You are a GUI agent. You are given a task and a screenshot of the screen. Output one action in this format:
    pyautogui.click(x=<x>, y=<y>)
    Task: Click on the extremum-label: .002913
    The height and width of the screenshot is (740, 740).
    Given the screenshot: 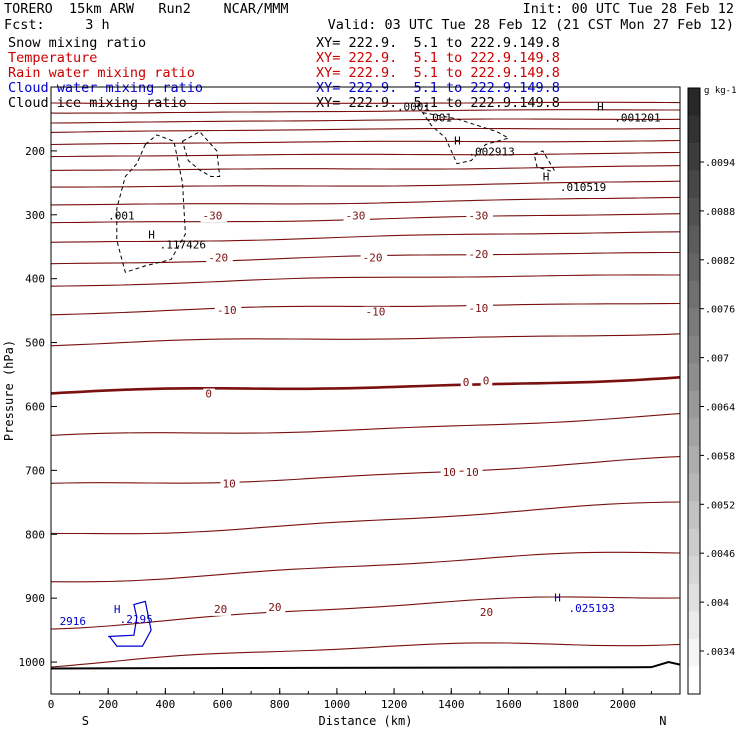 What is the action you would take?
    pyautogui.click(x=491, y=151)
    